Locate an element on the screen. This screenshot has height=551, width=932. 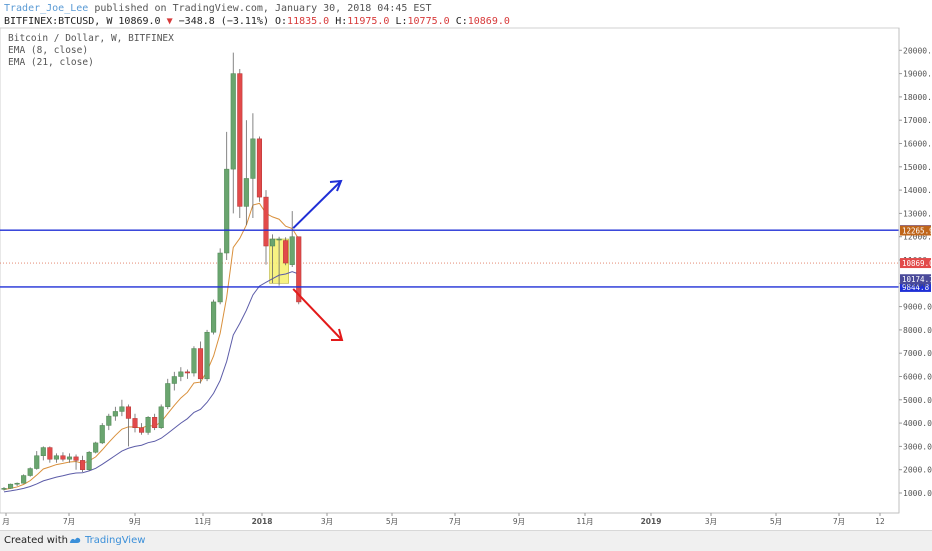
arrow-down-line is located at coordinates (317, 314).